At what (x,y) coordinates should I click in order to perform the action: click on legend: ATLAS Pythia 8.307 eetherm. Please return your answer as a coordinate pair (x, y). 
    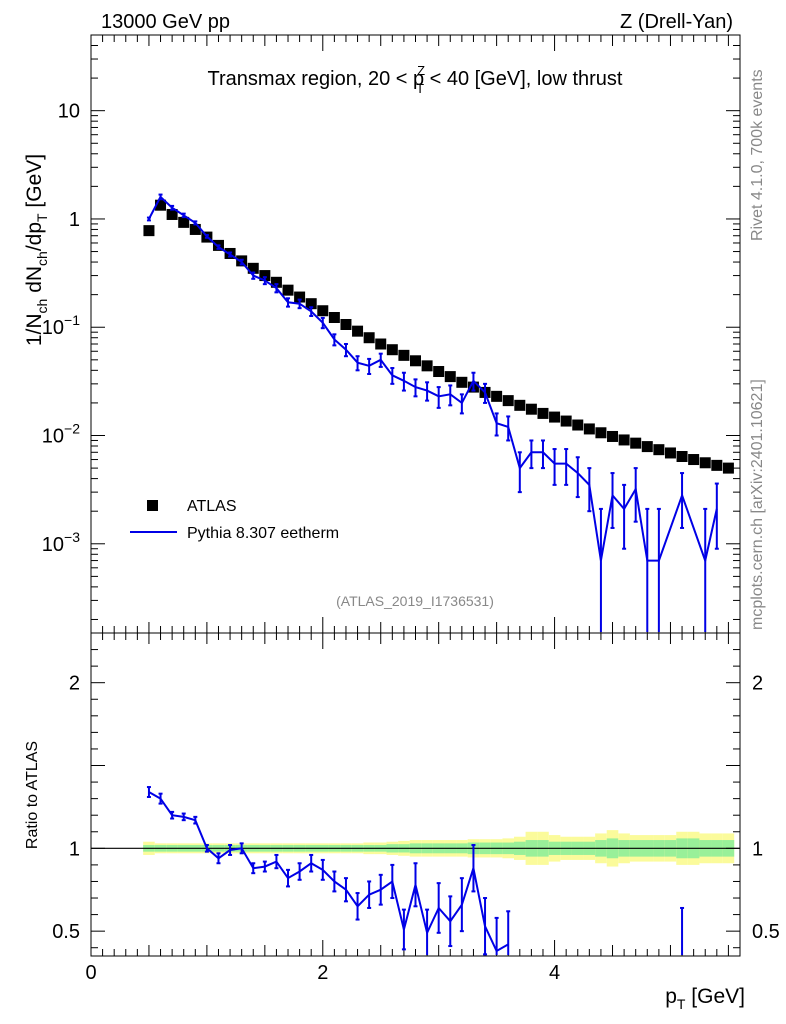
    Looking at the image, I should click on (234, 520).